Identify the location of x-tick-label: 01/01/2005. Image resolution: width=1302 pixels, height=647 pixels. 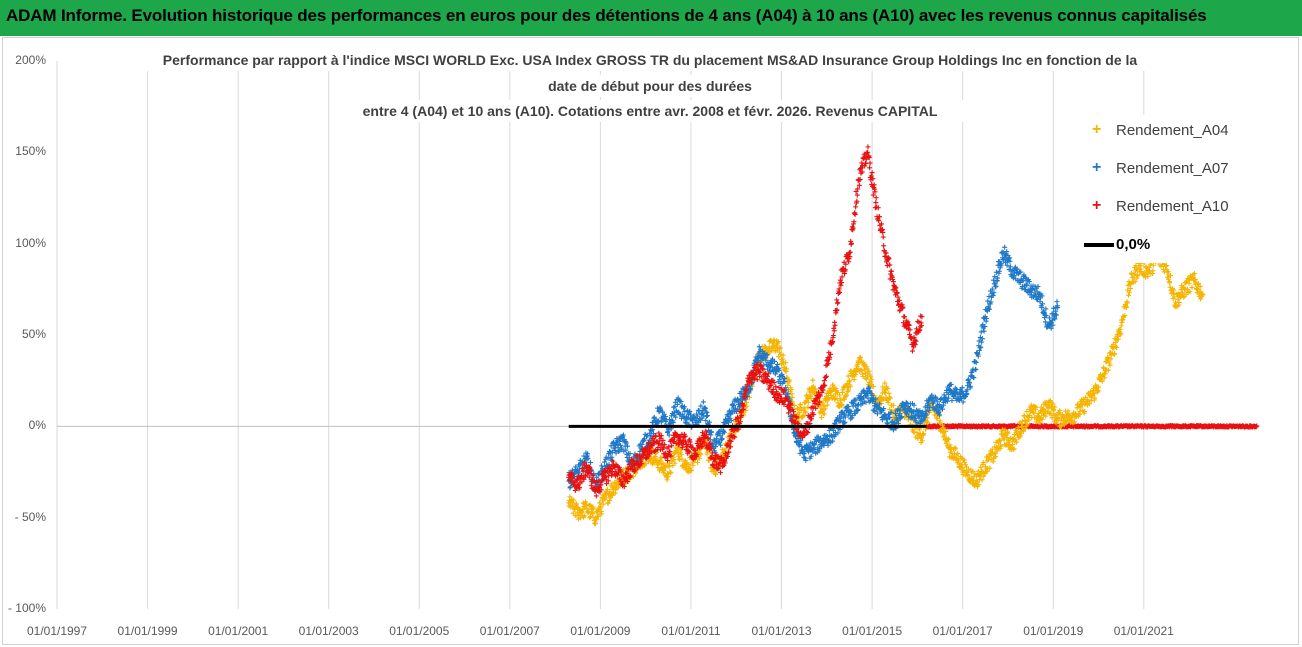
(419, 631).